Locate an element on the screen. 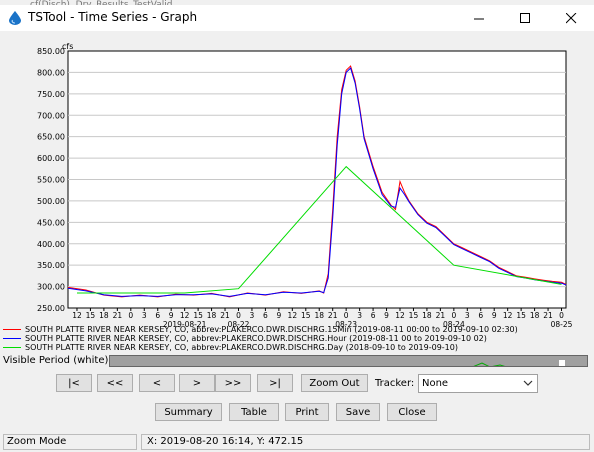  minimize-icon is located at coordinates (478, 18).